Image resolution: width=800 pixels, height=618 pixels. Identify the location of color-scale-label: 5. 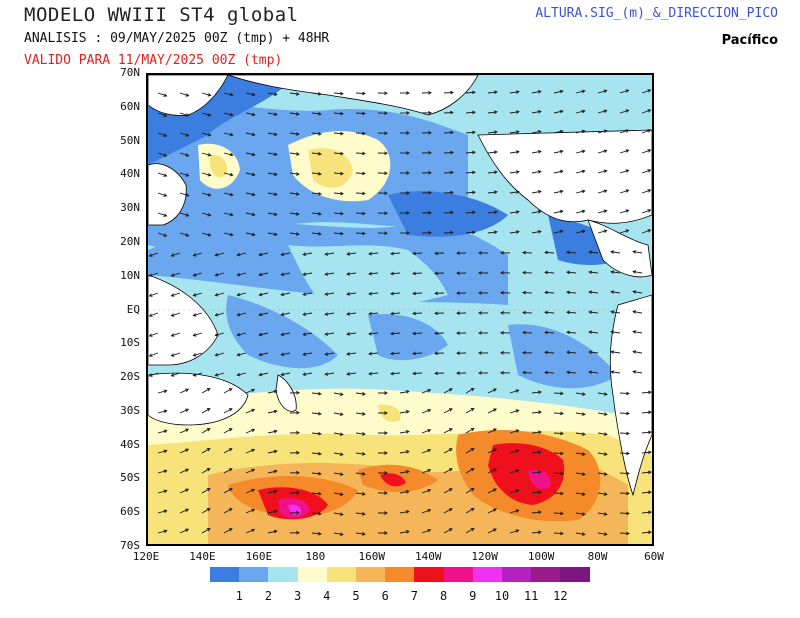
(356, 596).